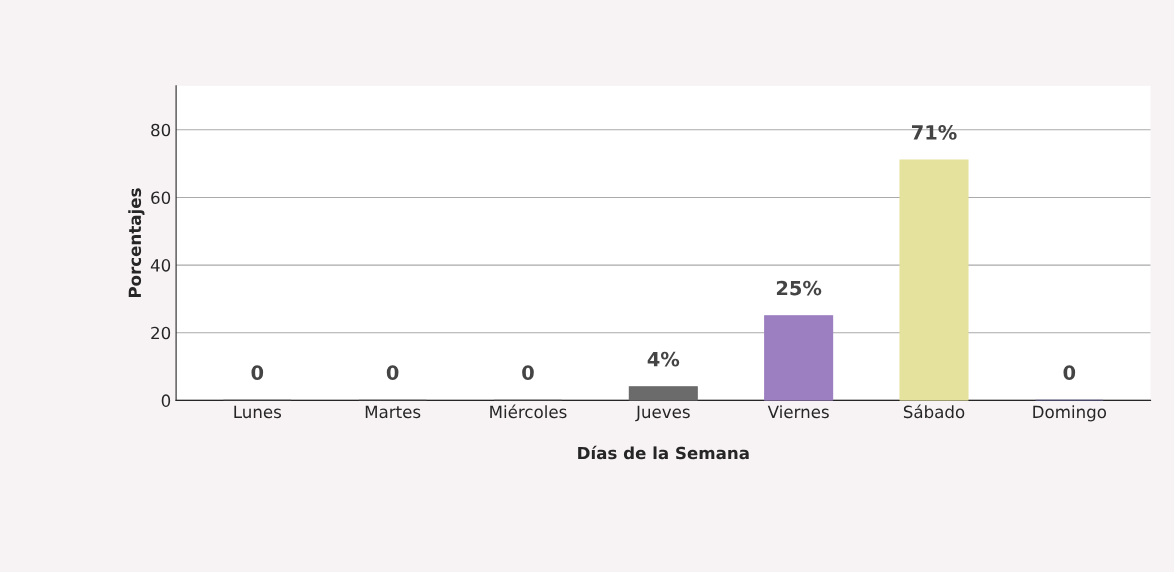 Image resolution: width=1174 pixels, height=572 pixels. I want to click on data-label: 4%, so click(663, 359).